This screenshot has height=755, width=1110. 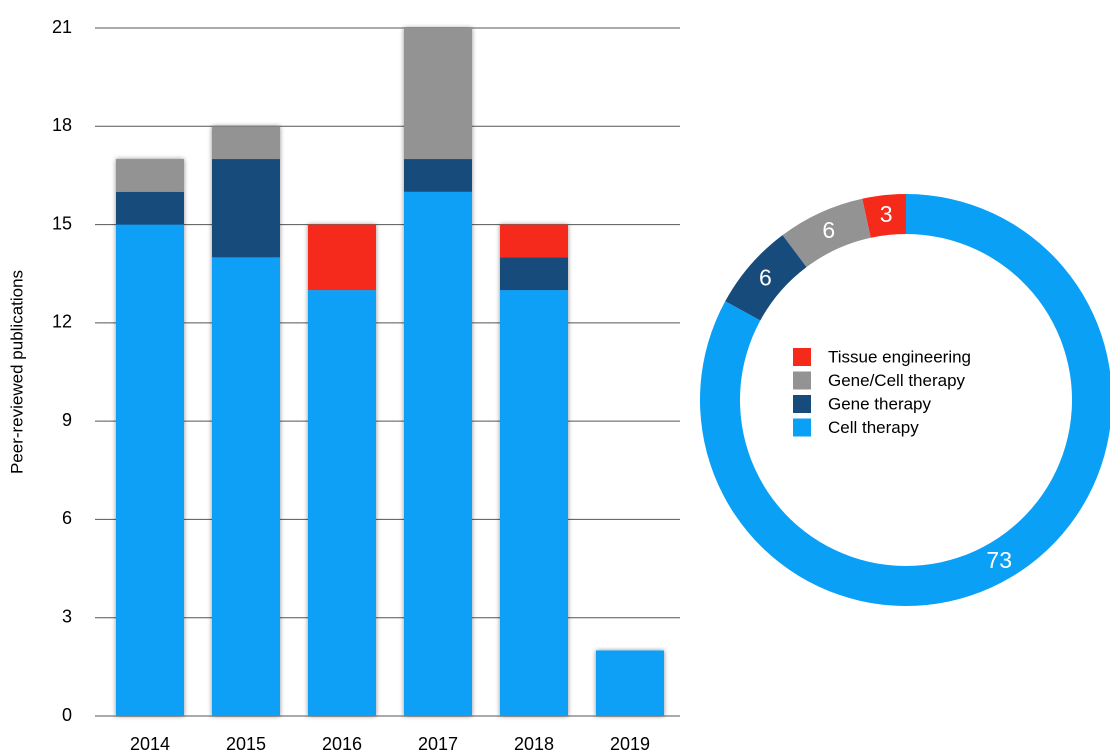 What do you see at coordinates (62, 223) in the screenshot?
I see `y-tick-label: 15` at bounding box center [62, 223].